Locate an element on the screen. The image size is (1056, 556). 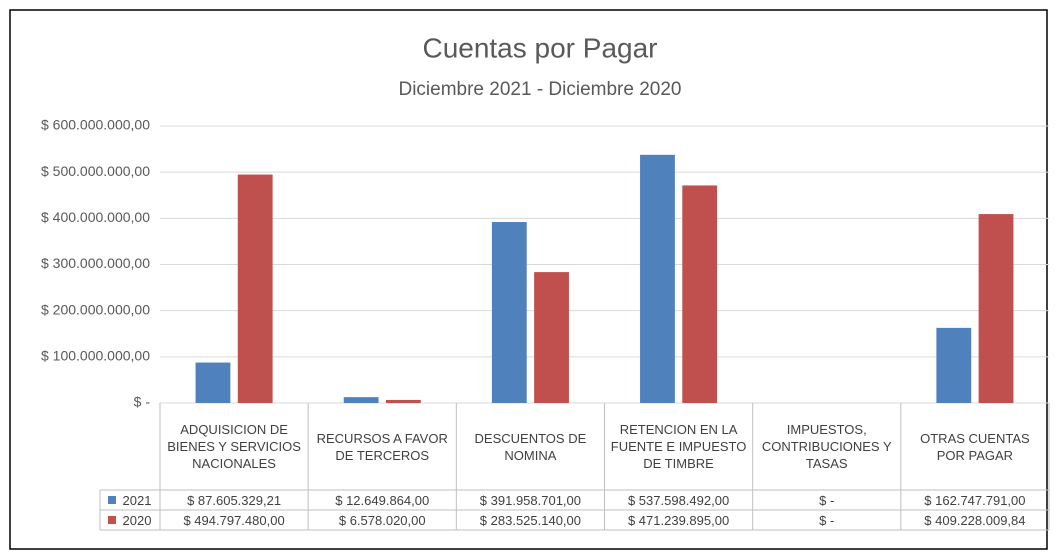
category-label: RECURSOS A FAVOR DE TERCEROS is located at coordinates (382, 446).